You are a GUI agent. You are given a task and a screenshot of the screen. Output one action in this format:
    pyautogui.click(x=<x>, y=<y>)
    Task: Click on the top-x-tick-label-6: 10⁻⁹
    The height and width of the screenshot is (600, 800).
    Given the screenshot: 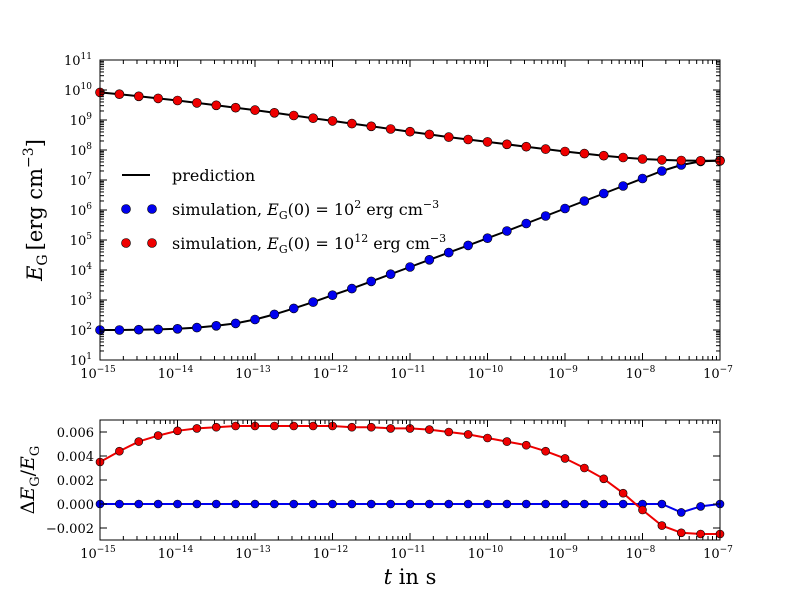 What is the action you would take?
    pyautogui.click(x=563, y=373)
    